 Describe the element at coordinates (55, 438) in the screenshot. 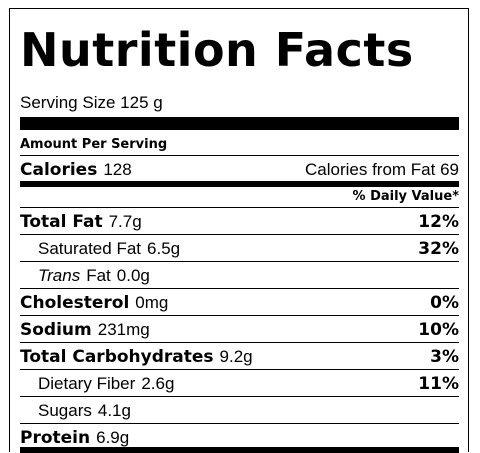

I see `protein-label: Protein` at that location.